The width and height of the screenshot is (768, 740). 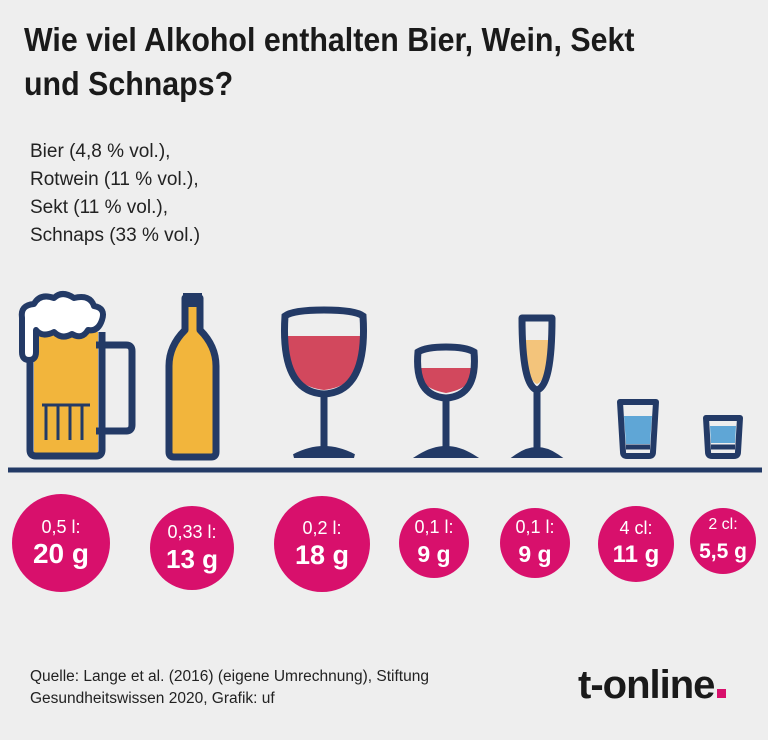 What do you see at coordinates (115, 235) in the screenshot?
I see `legend-item-schnaps: Schnaps (33 % vol.)` at bounding box center [115, 235].